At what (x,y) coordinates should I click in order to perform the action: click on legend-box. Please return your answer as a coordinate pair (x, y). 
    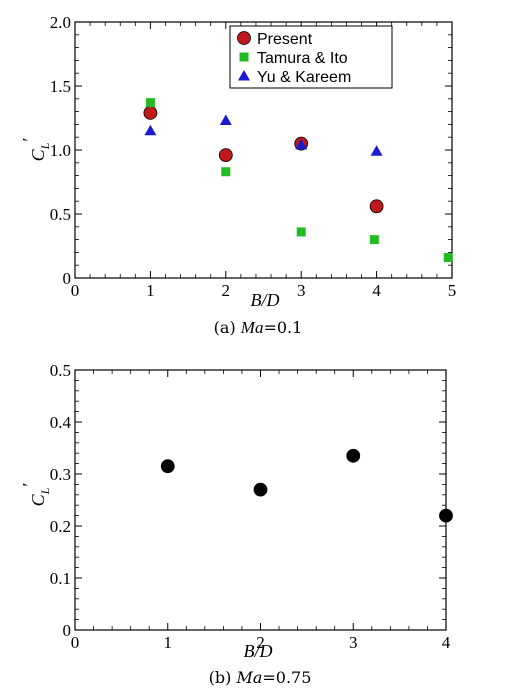
    Looking at the image, I should click on (311, 57).